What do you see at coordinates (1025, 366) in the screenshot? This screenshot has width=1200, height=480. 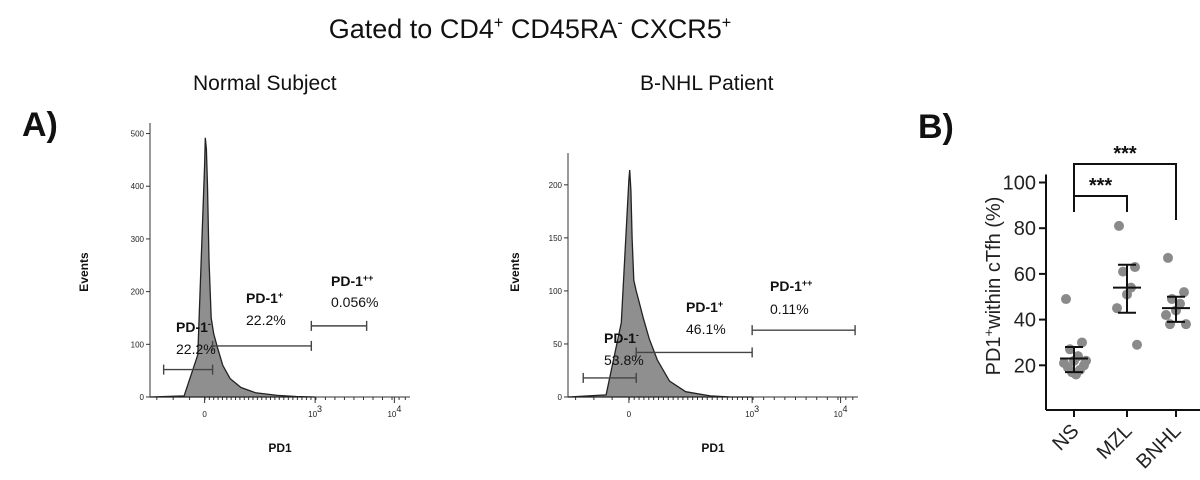 I see `b-y-tick-label: 20` at bounding box center [1025, 366].